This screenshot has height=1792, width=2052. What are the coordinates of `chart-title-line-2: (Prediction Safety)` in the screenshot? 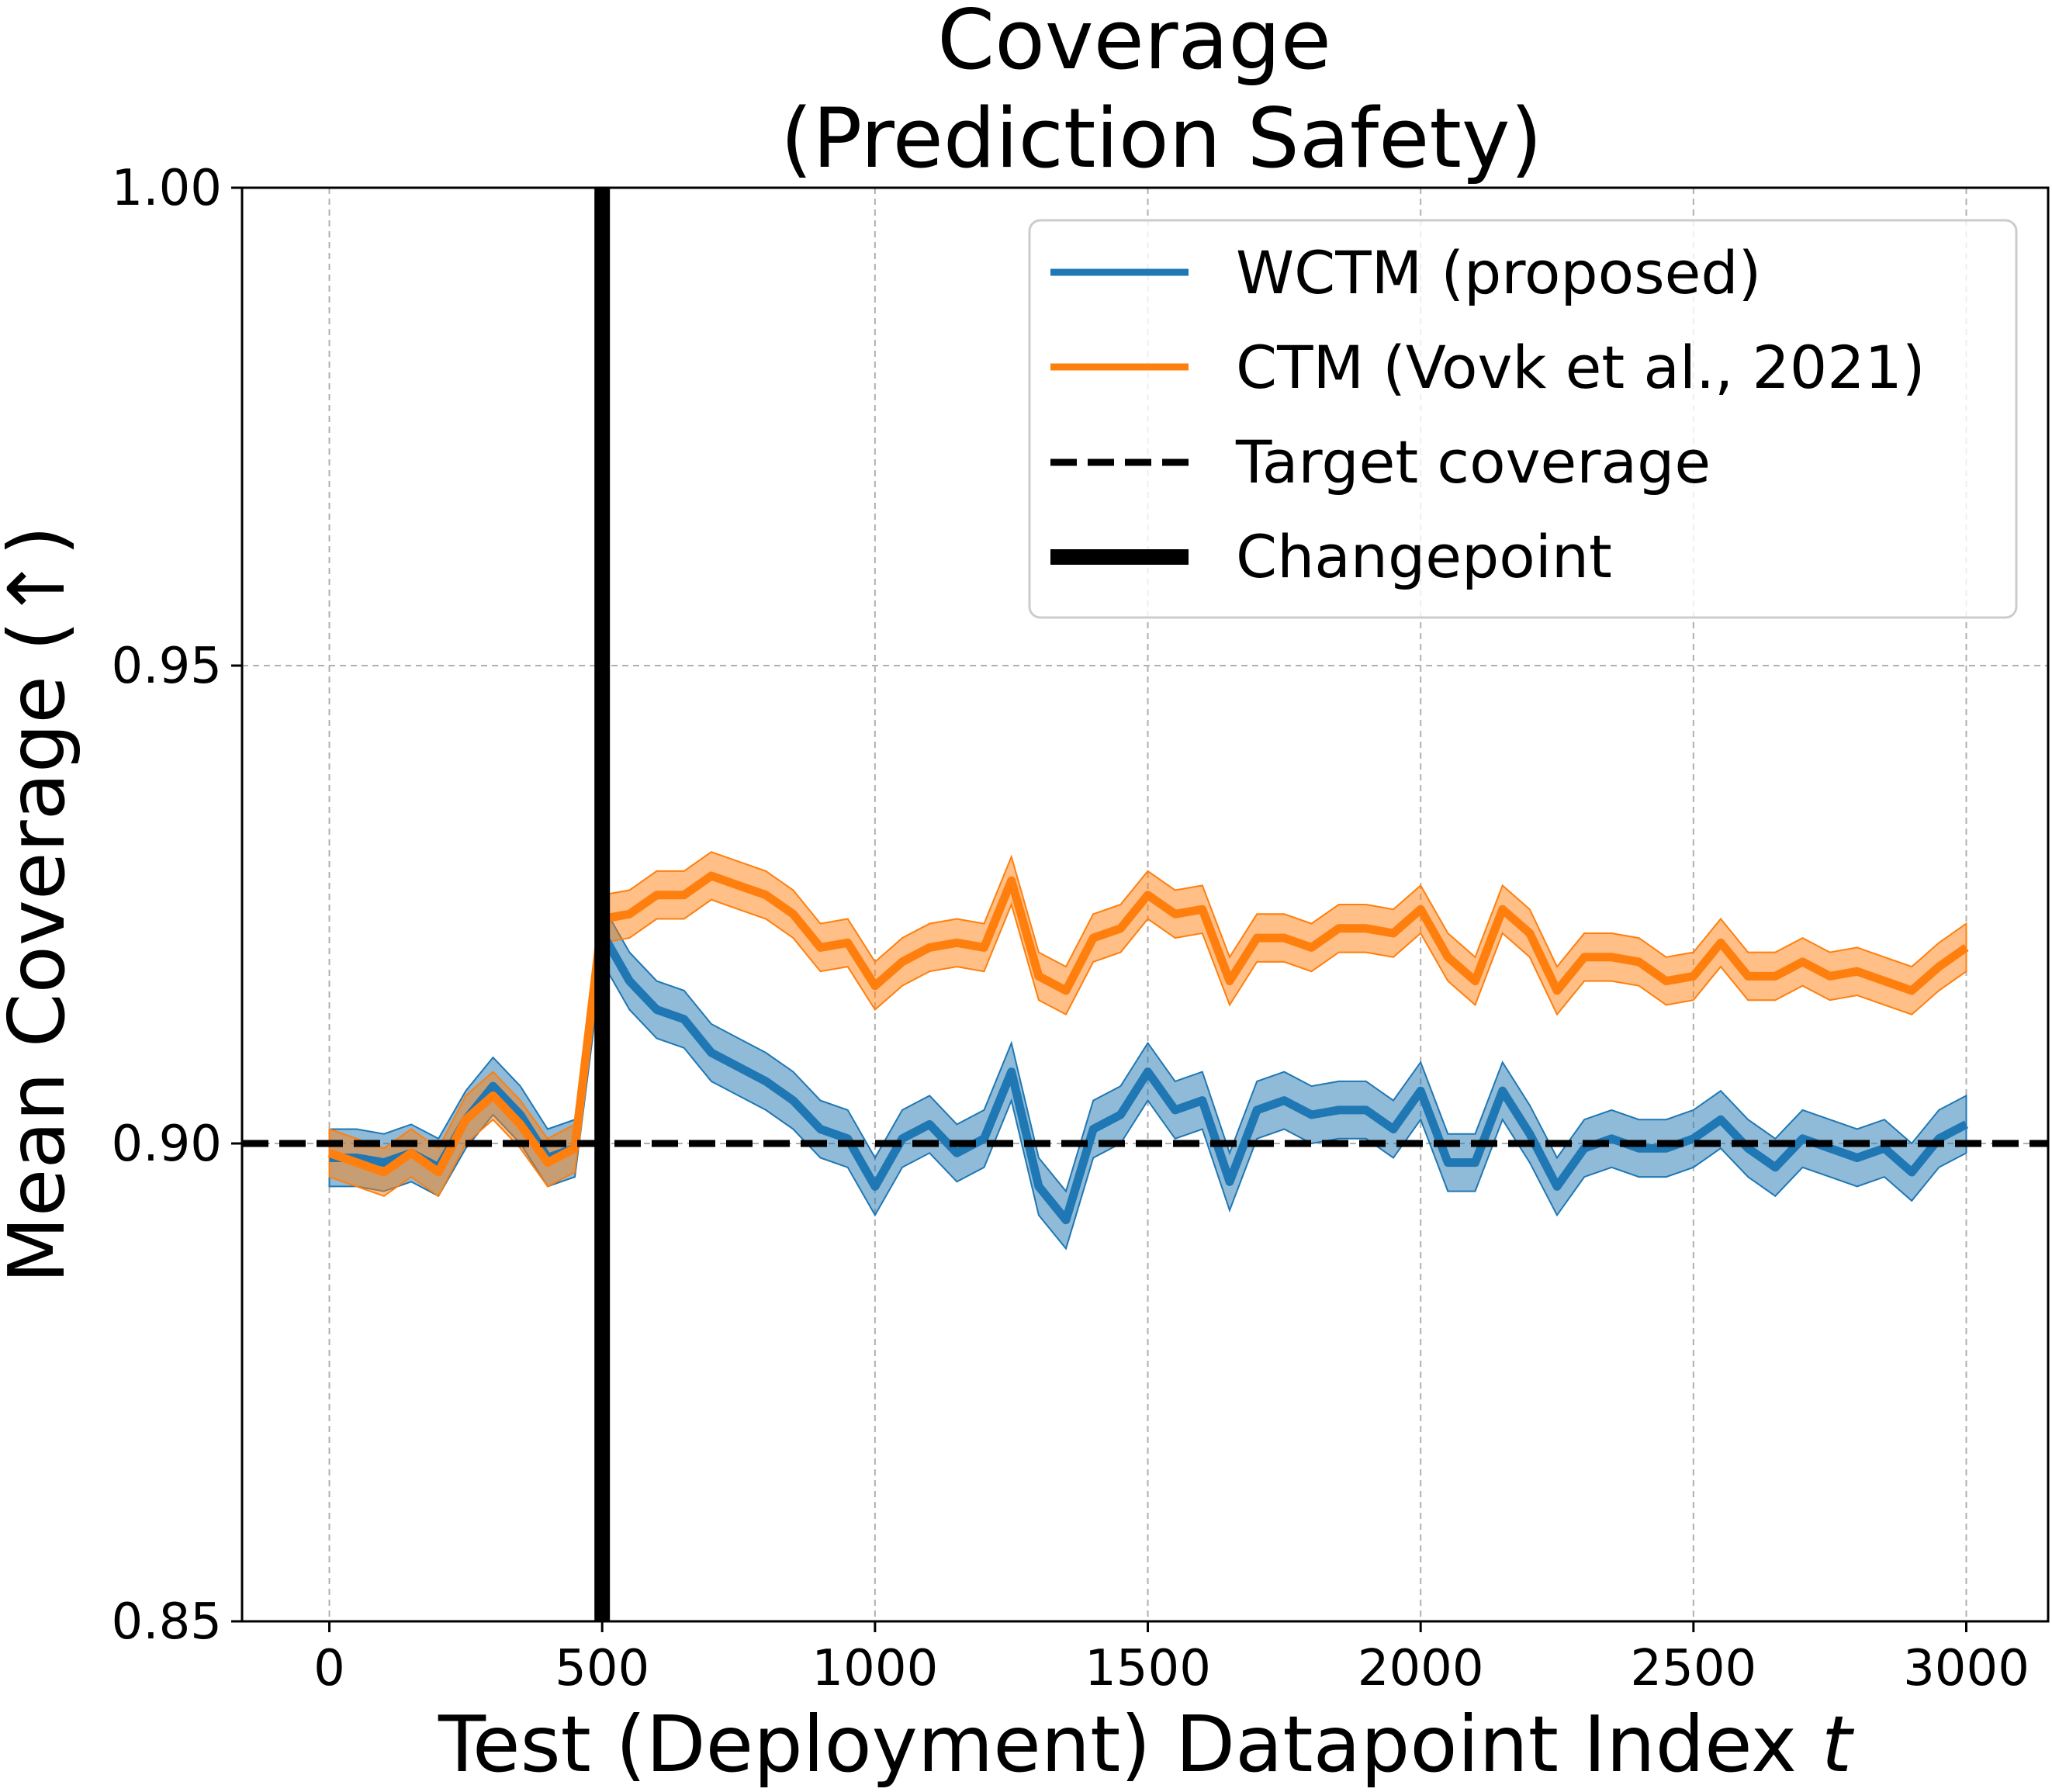 It's located at (1161, 138).